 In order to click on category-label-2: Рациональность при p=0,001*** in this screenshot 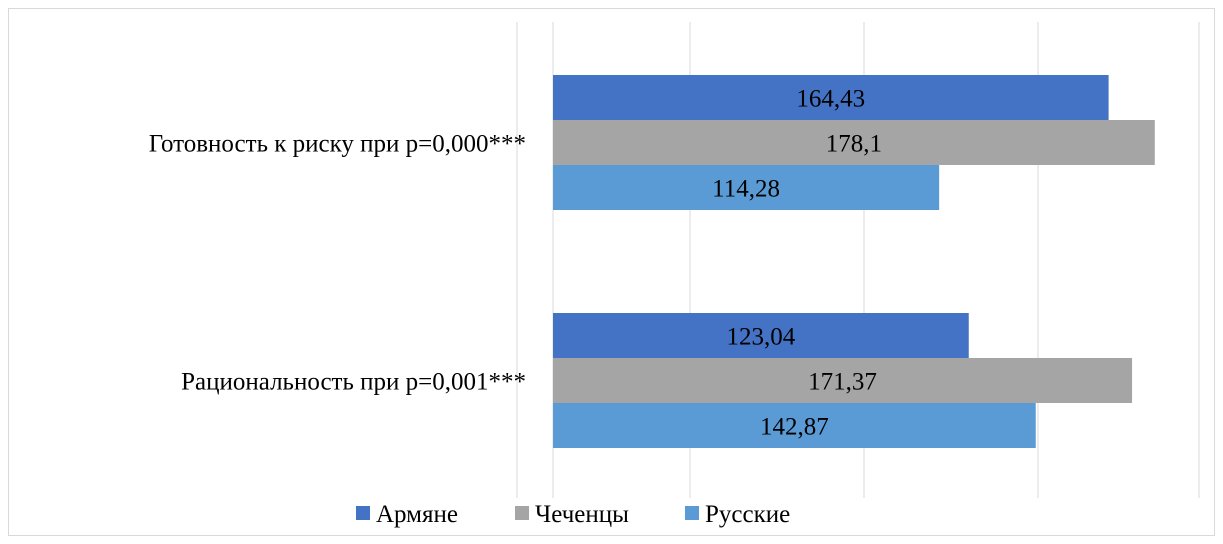, I will do `click(353, 382)`.